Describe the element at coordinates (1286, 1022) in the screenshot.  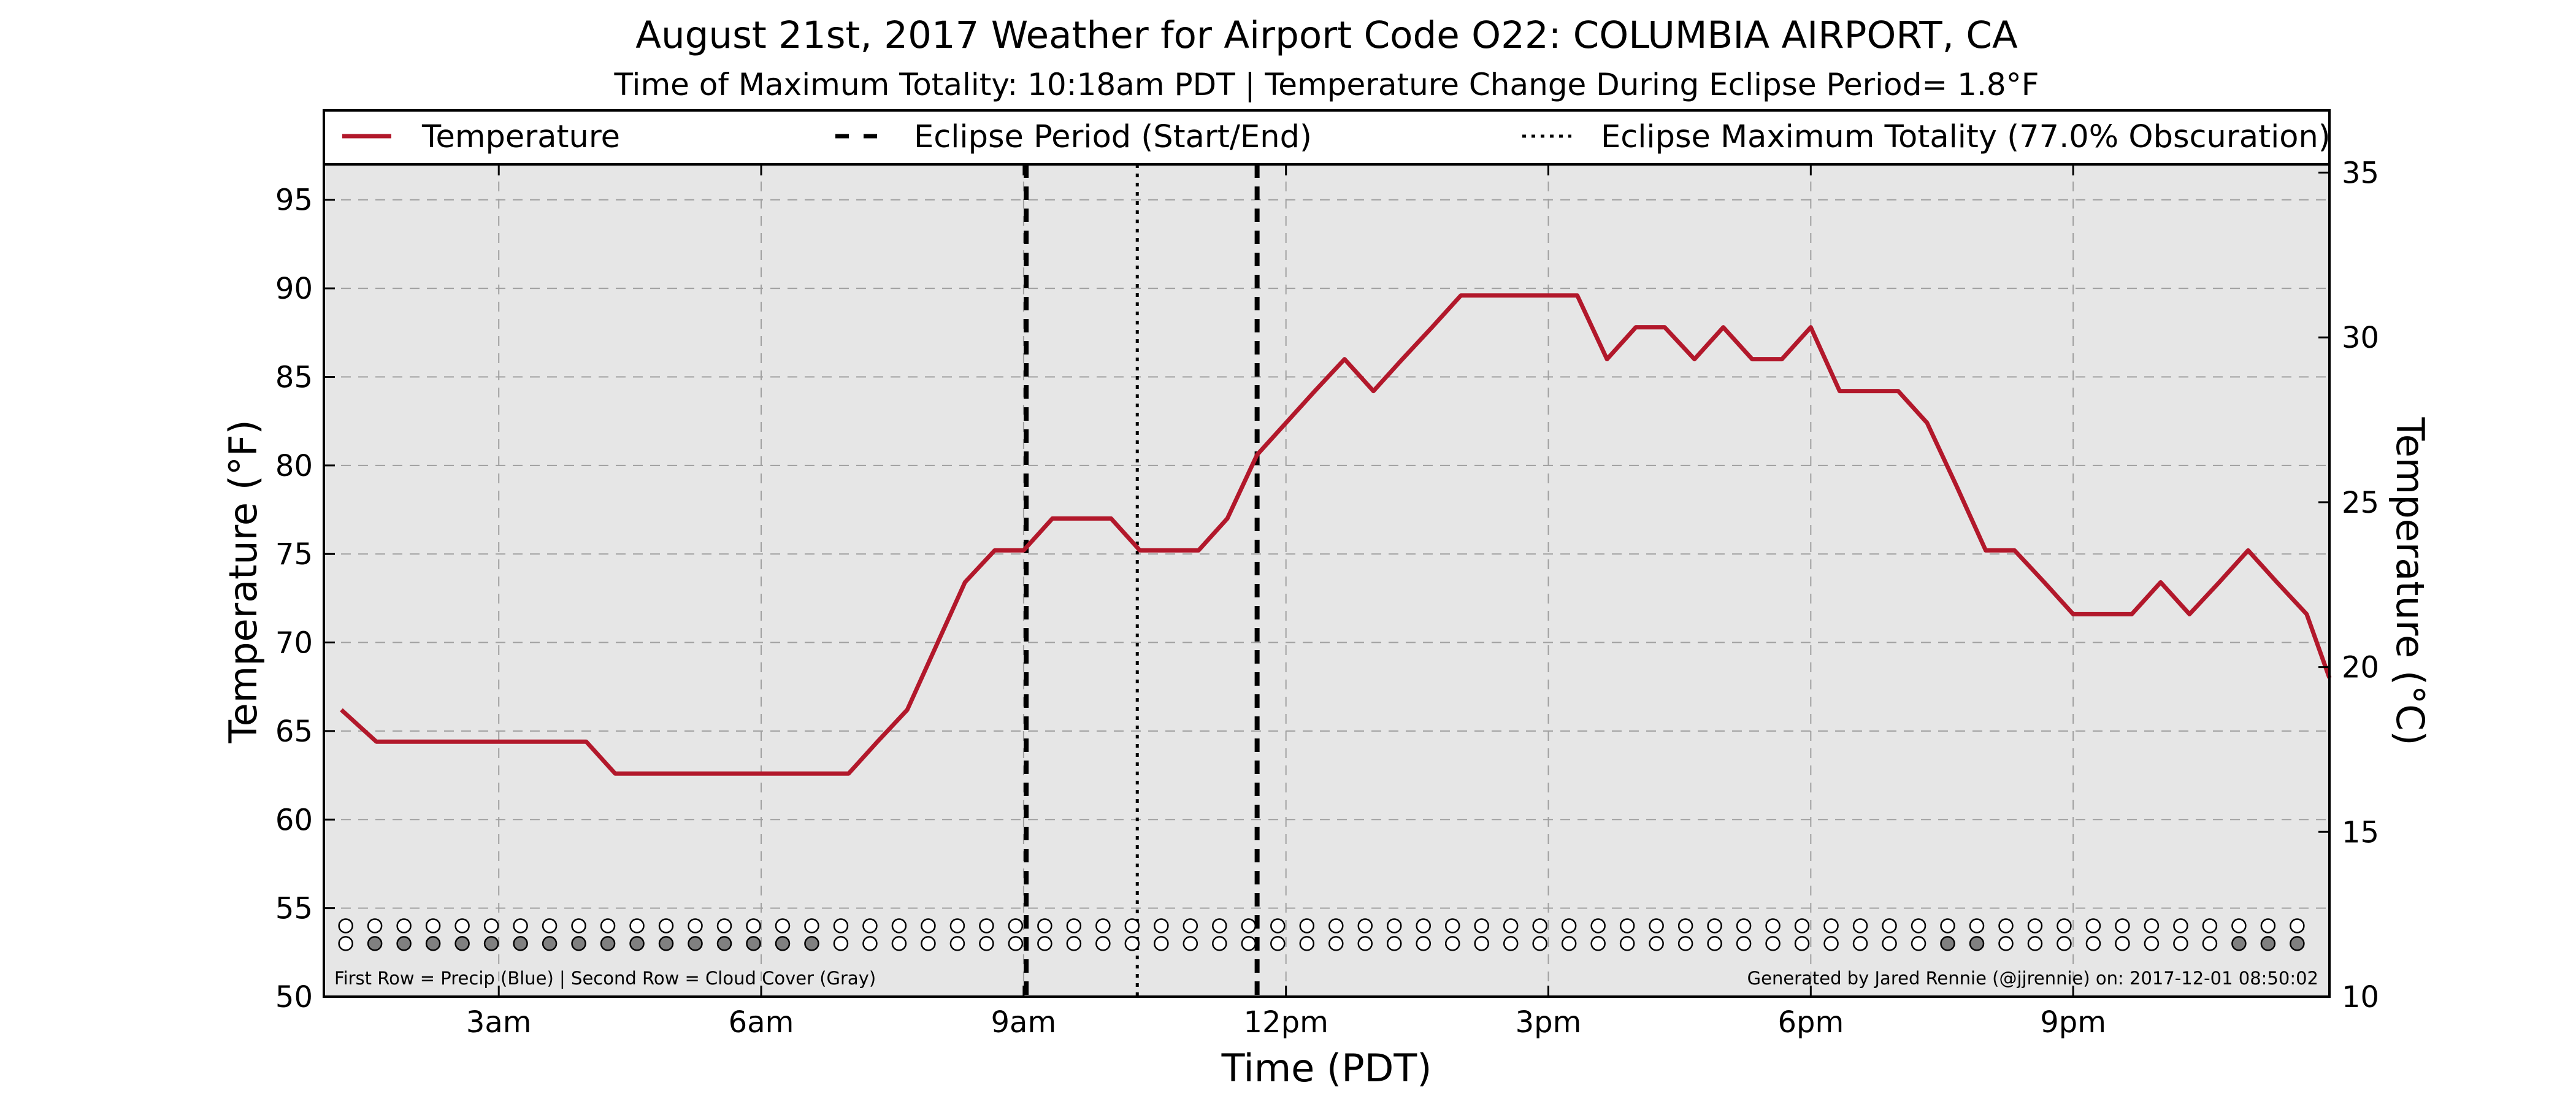
I see `x-tick-label-3: 12pm` at that location.